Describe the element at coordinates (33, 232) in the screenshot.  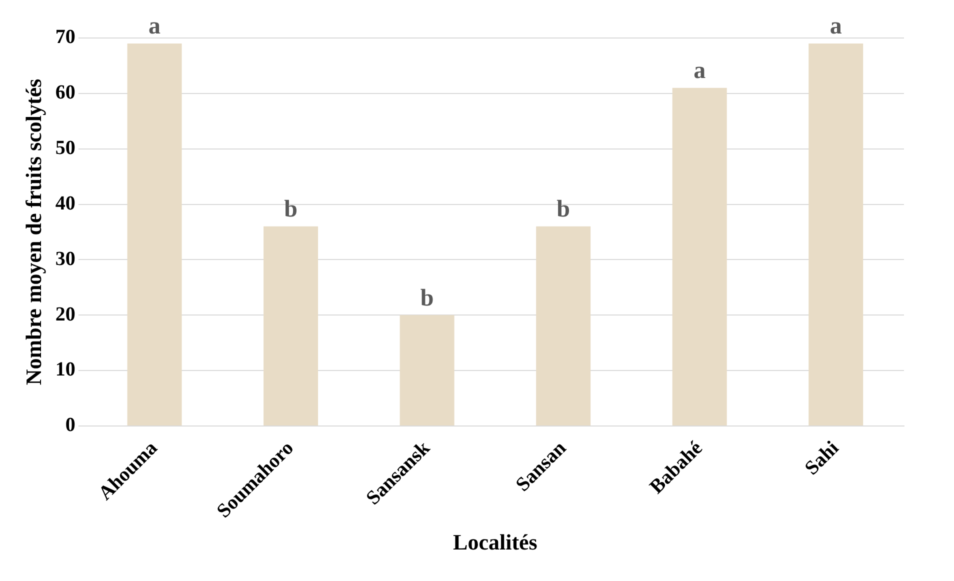
I see `y-axis-title: Nombre moyen de fruits scolytés` at that location.